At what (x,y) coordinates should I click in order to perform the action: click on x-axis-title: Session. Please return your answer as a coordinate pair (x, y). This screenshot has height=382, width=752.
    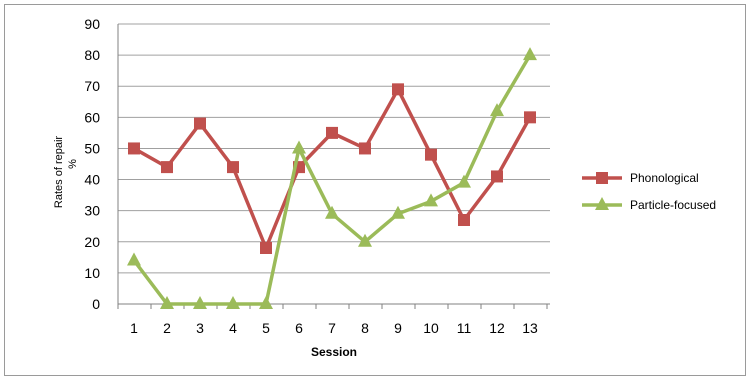
    Looking at the image, I should click on (334, 352).